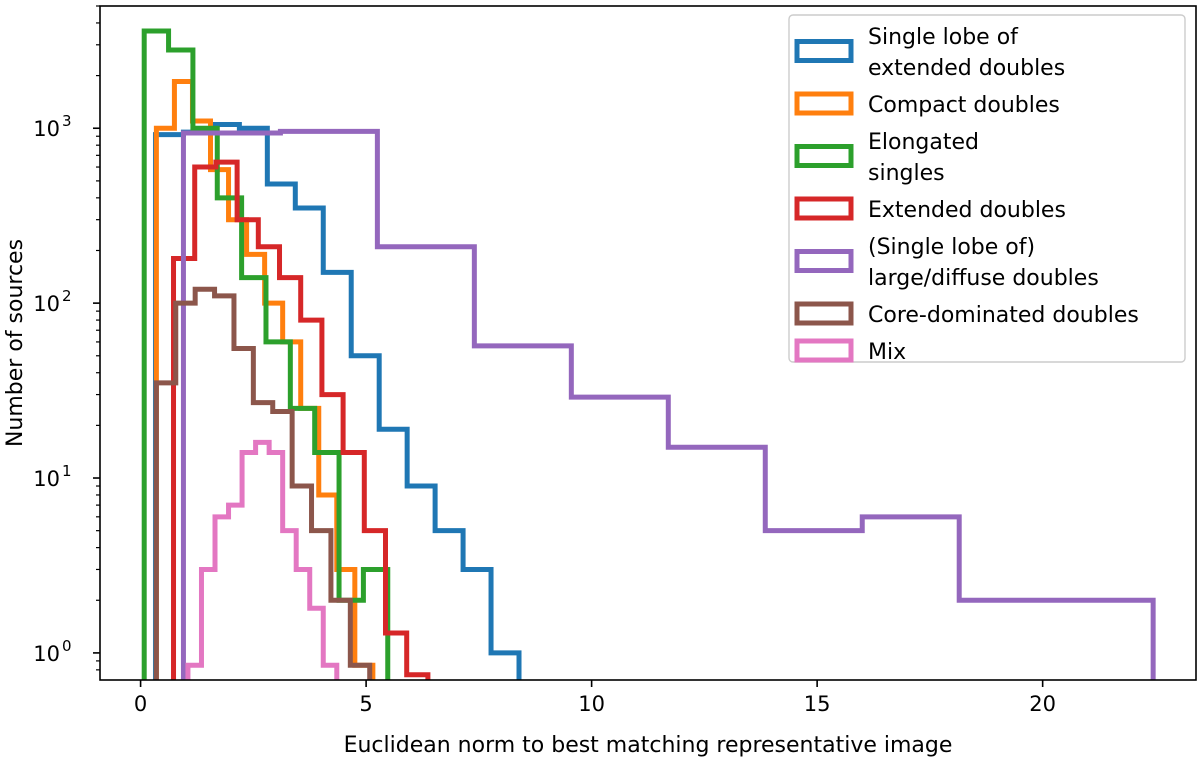 The width and height of the screenshot is (1200, 763). I want to click on y-tick-exponent: 1, so click(67, 471).